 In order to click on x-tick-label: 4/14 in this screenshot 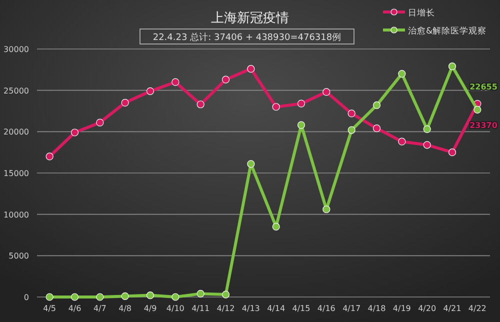, I will do `click(276, 308)`.